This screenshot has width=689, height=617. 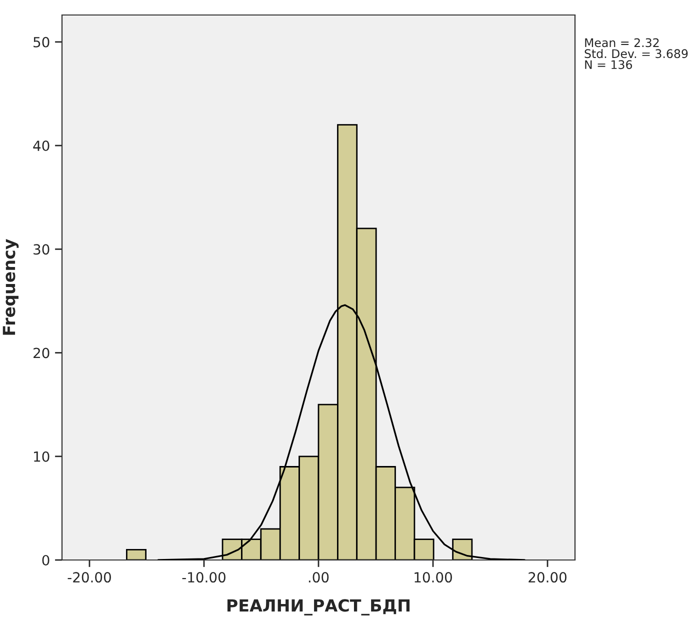 I want to click on y-tick-label: 50, so click(x=42, y=42).